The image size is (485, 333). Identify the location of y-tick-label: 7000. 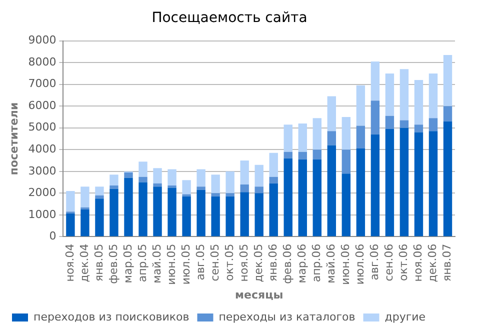
(42, 83).